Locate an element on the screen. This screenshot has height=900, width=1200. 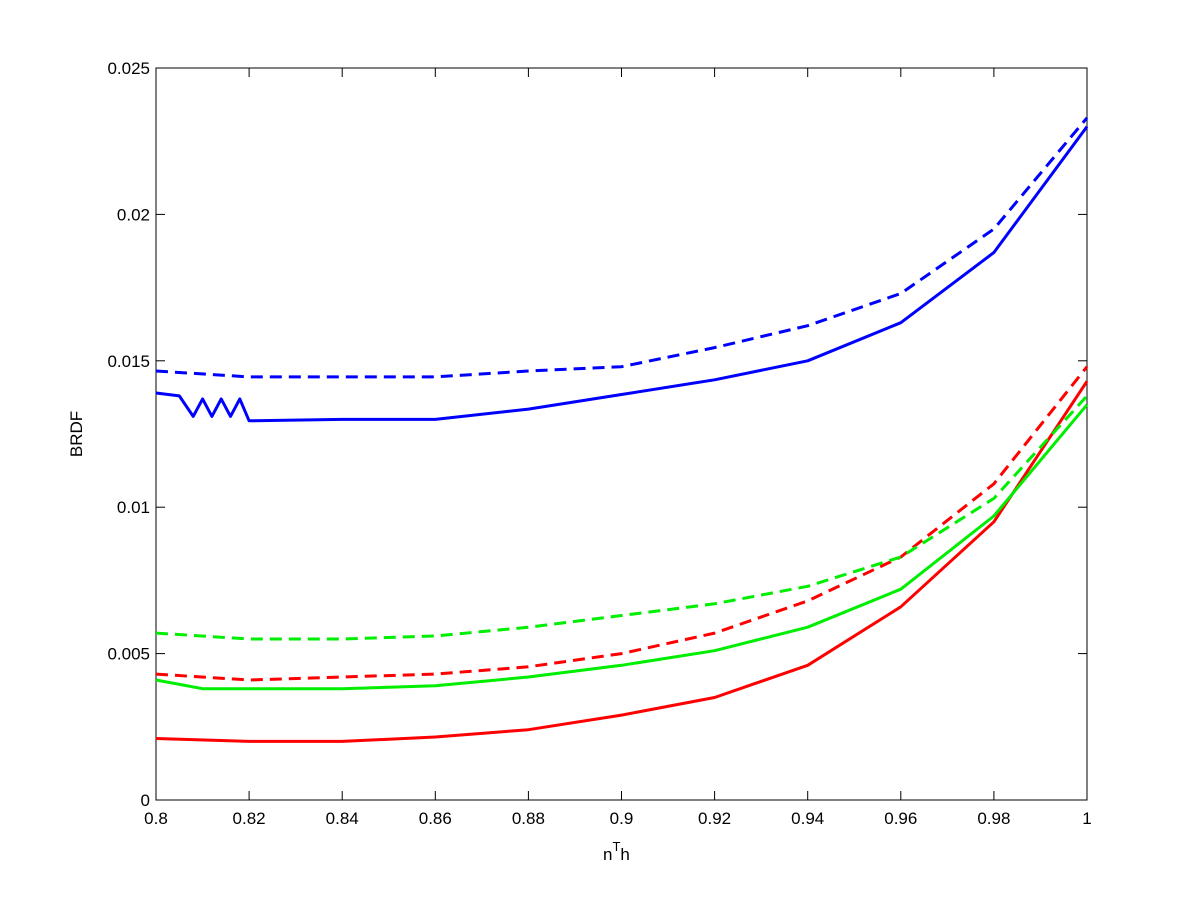
x-axis-label-superscript: T is located at coordinates (616, 846).